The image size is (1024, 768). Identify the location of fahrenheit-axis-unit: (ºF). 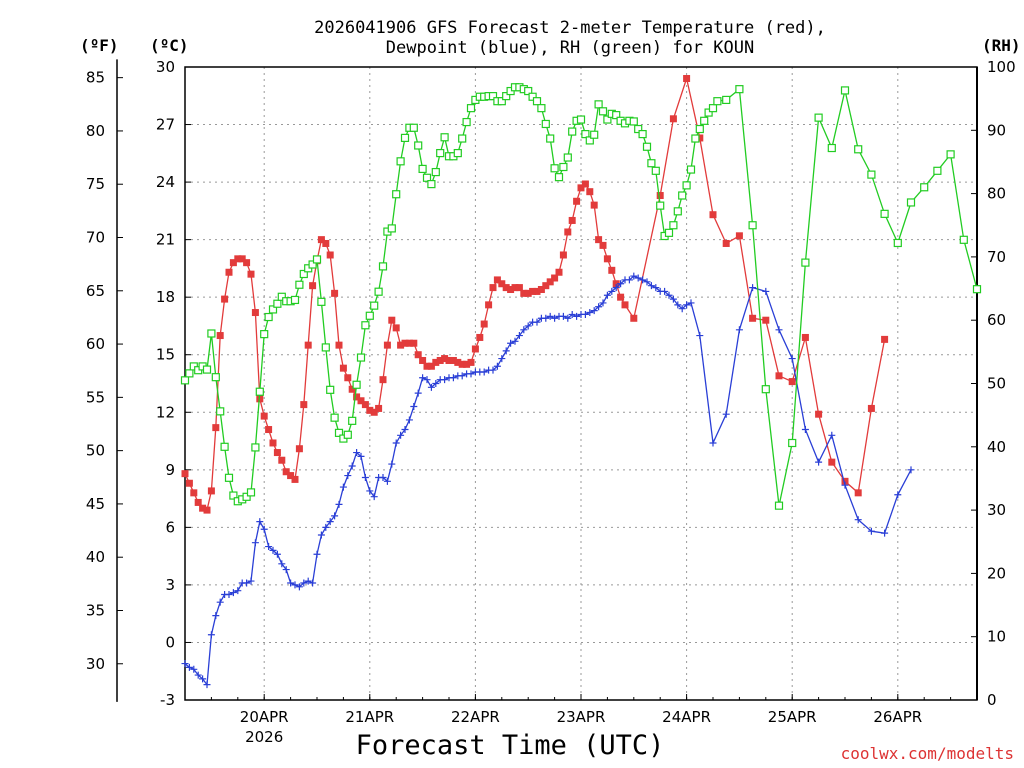
(99, 45).